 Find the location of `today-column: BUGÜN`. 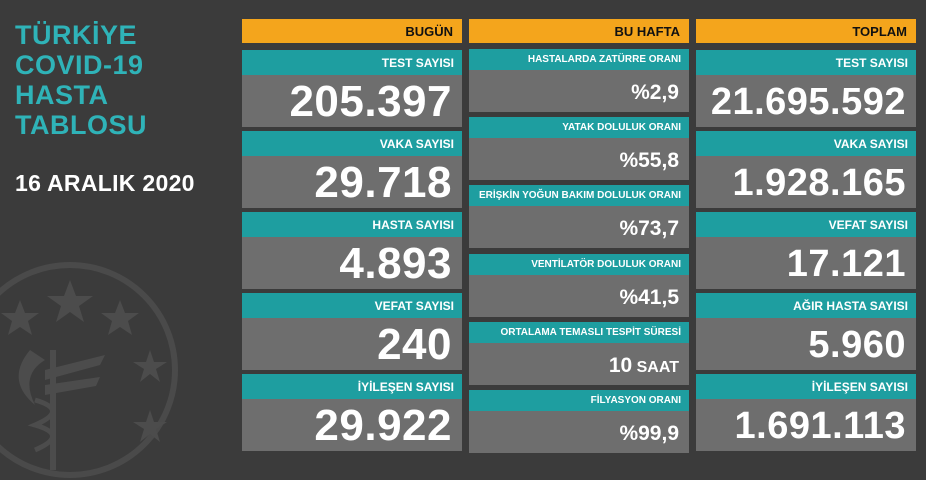

today-column: BUGÜN is located at coordinates (352, 31).